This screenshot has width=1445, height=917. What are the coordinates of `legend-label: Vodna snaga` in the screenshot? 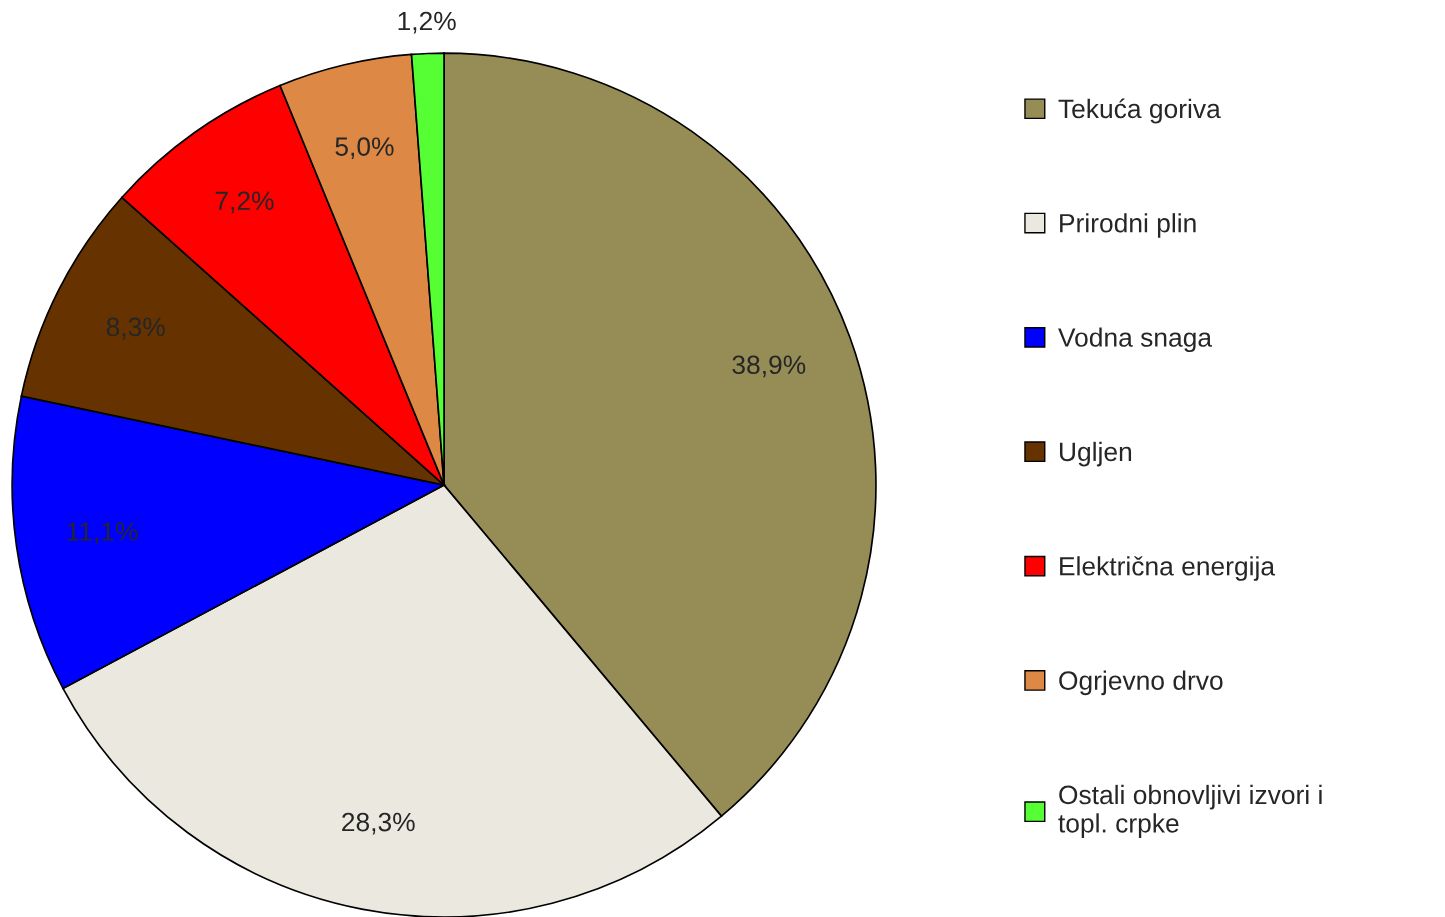 It's located at (1135, 340).